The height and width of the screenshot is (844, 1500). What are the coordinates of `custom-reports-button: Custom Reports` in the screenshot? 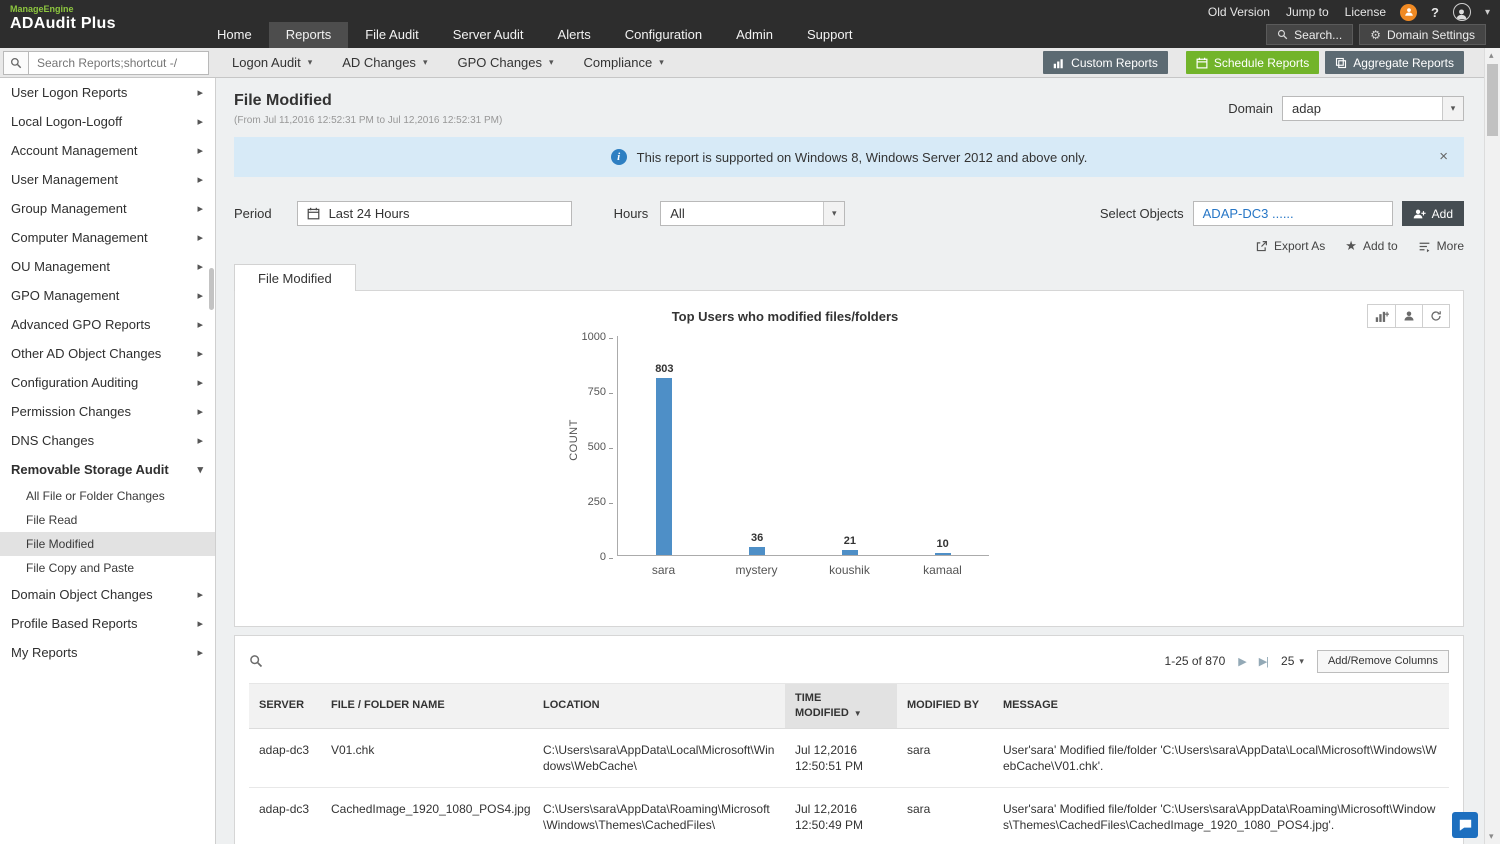 It's located at (1105, 62).